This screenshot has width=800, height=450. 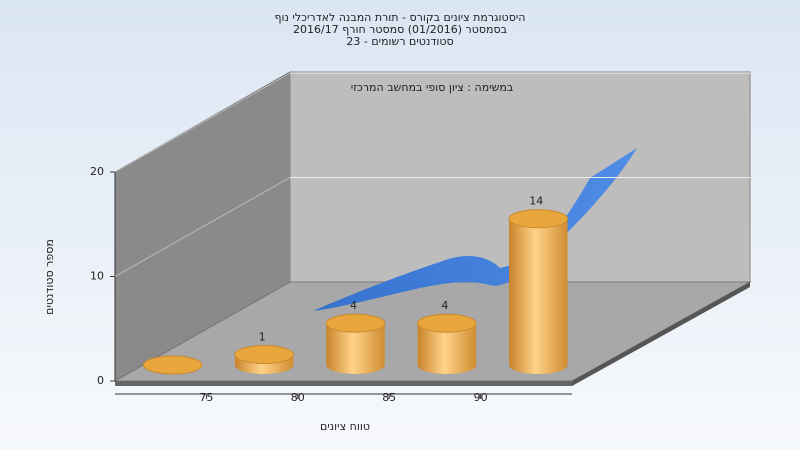 What do you see at coordinates (400, 29) in the screenshot?
I see `title-line: בסמסטר (01/2016) סמסטר חורף 2016/17` at bounding box center [400, 29].